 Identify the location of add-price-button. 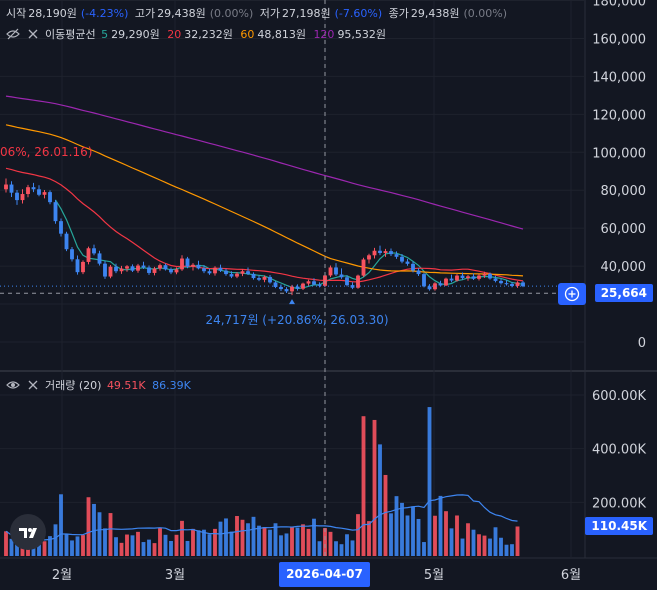
(572, 294).